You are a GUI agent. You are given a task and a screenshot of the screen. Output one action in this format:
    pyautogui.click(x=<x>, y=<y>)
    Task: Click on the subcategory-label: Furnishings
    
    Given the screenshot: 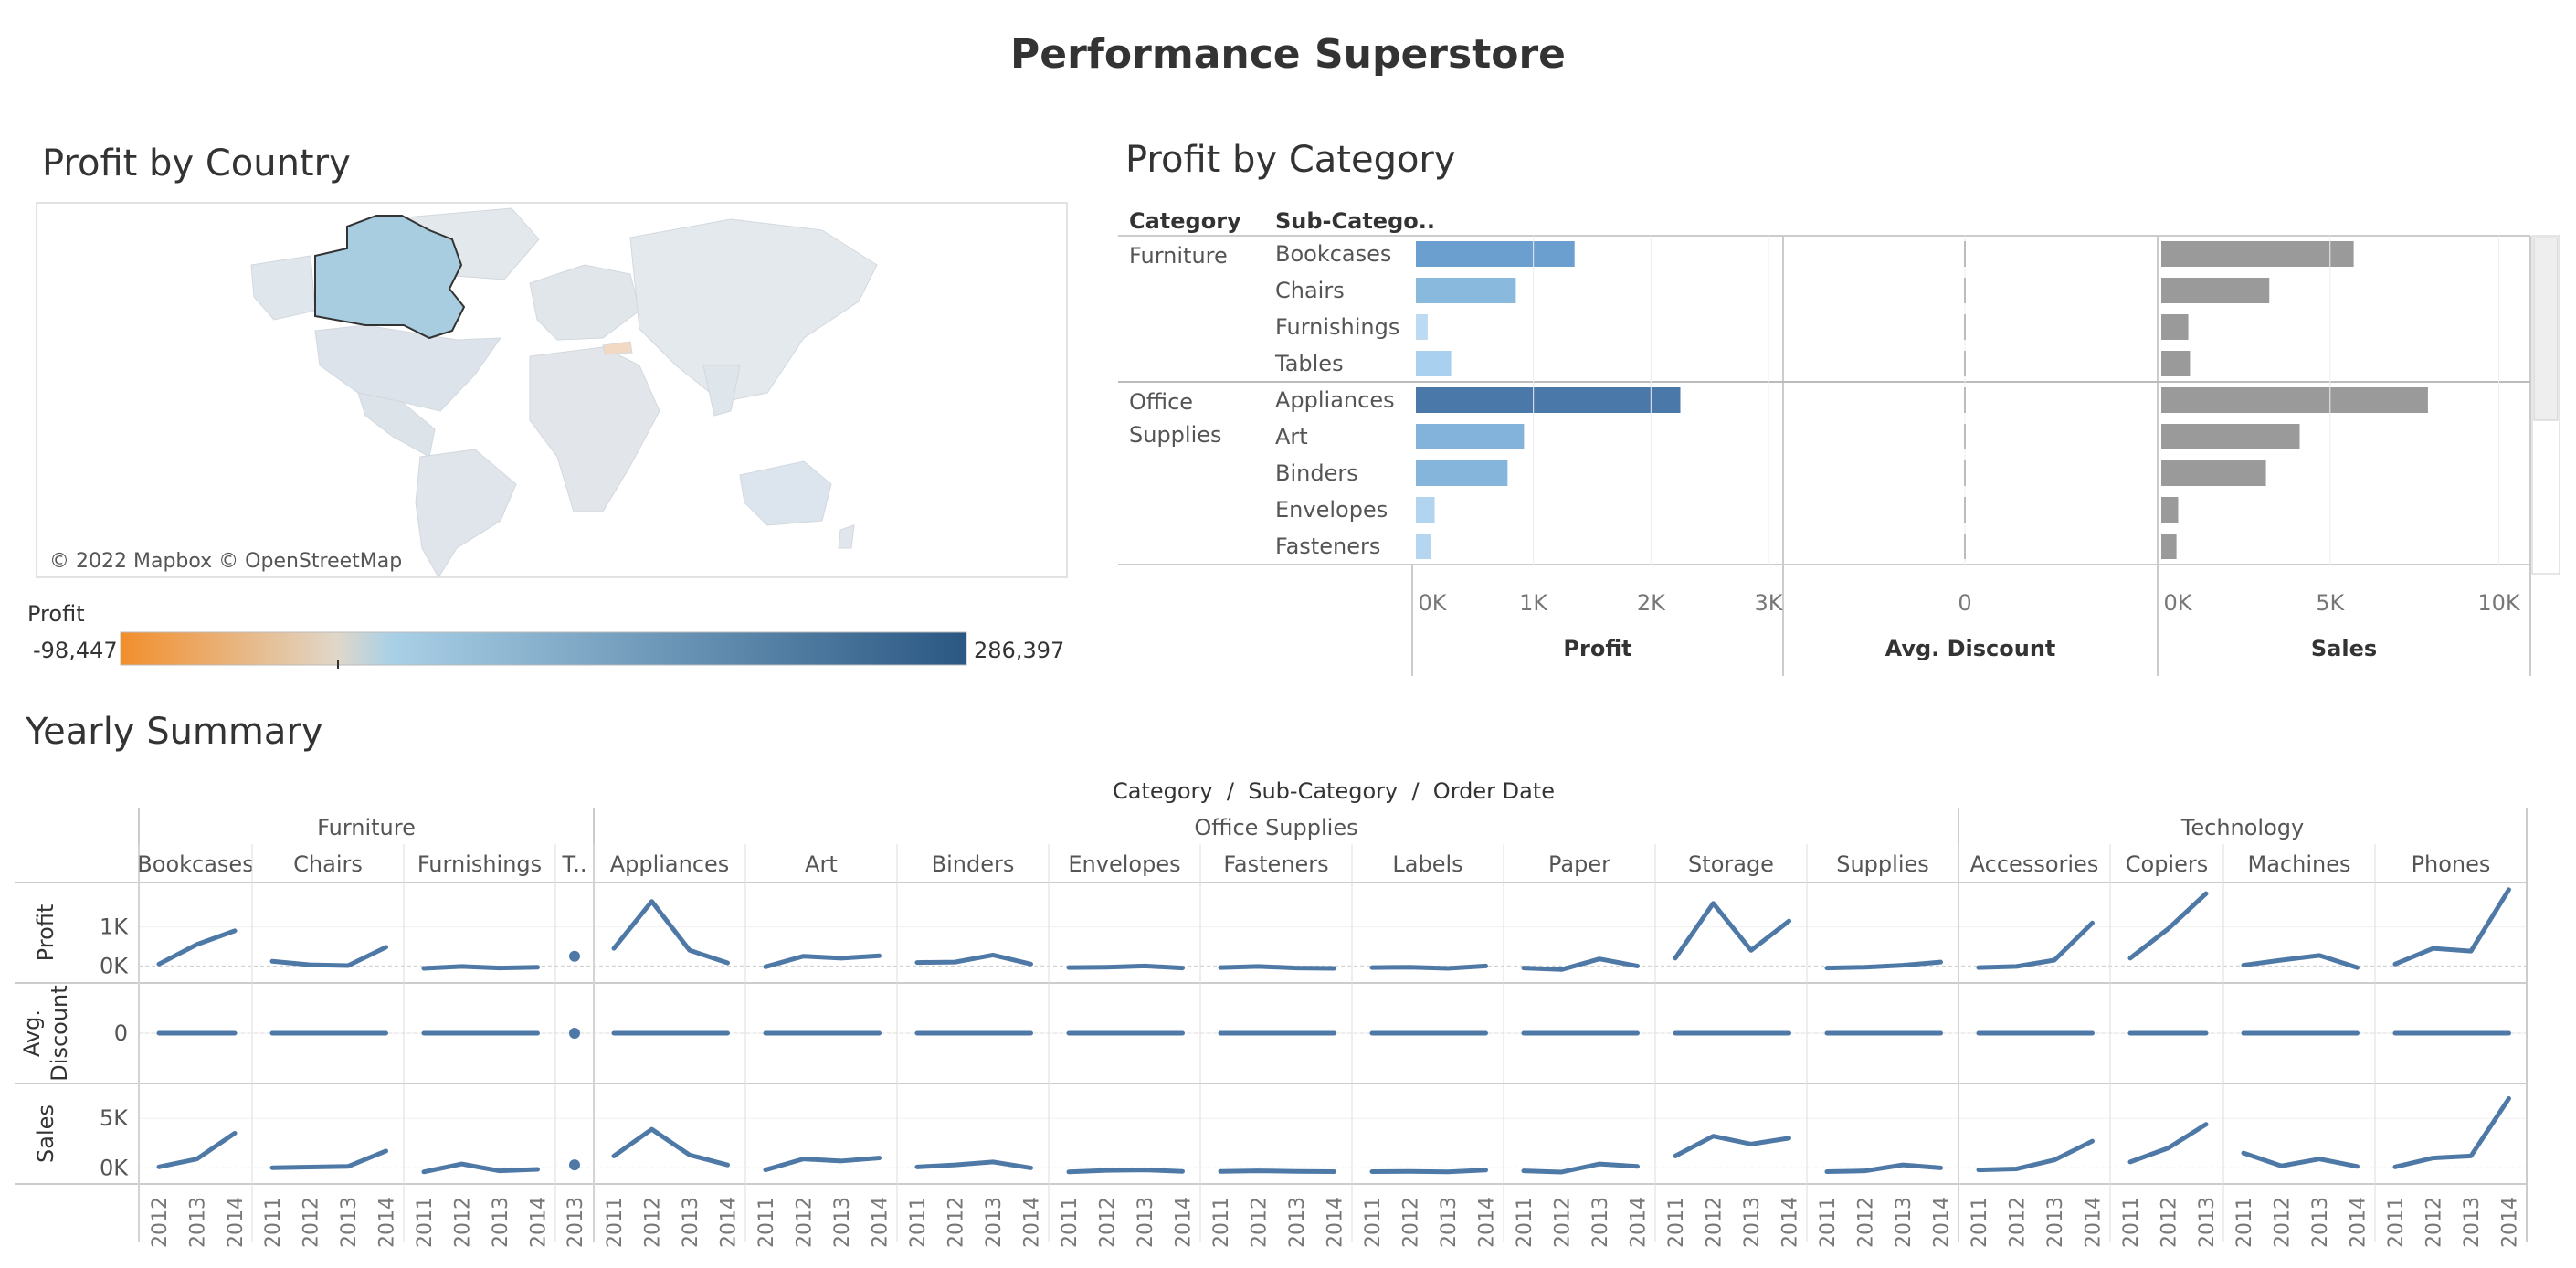 What is the action you would take?
    pyautogui.click(x=1337, y=327)
    